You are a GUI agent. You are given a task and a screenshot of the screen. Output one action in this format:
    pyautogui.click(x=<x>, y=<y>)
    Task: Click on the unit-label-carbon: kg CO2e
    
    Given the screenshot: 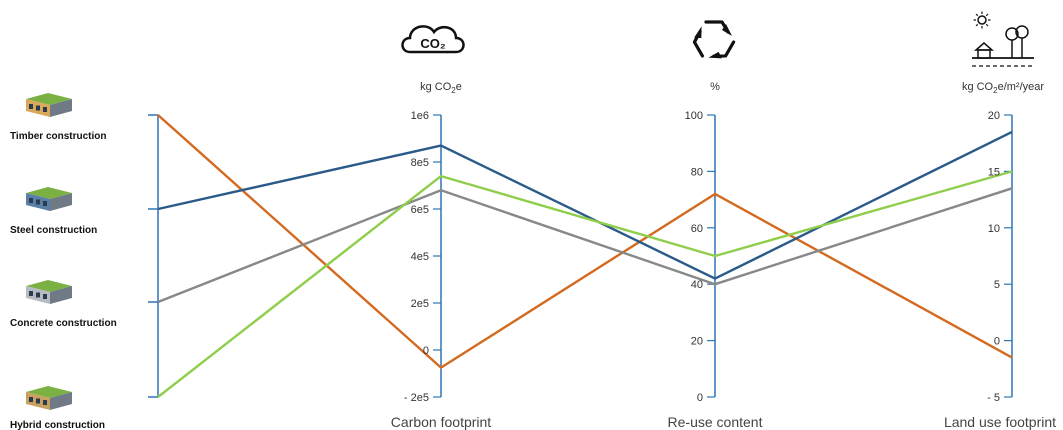 What is the action you would take?
    pyautogui.click(x=441, y=88)
    